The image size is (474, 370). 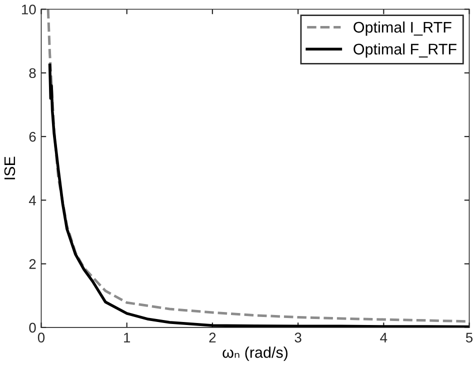 I want to click on y-tick-label: 0, so click(x=32, y=327).